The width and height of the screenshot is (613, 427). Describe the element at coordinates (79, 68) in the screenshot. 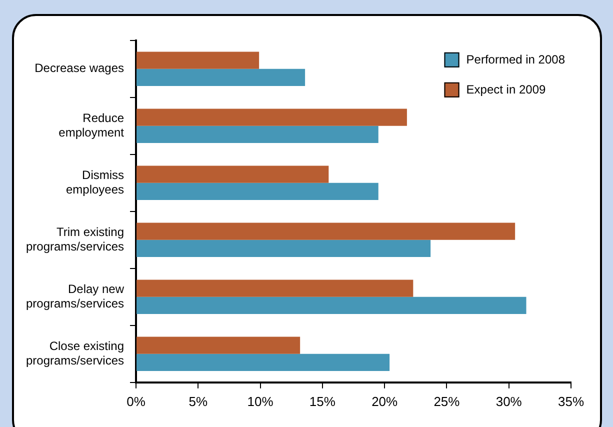

I see `y-tick-label: Decrease wages` at that location.